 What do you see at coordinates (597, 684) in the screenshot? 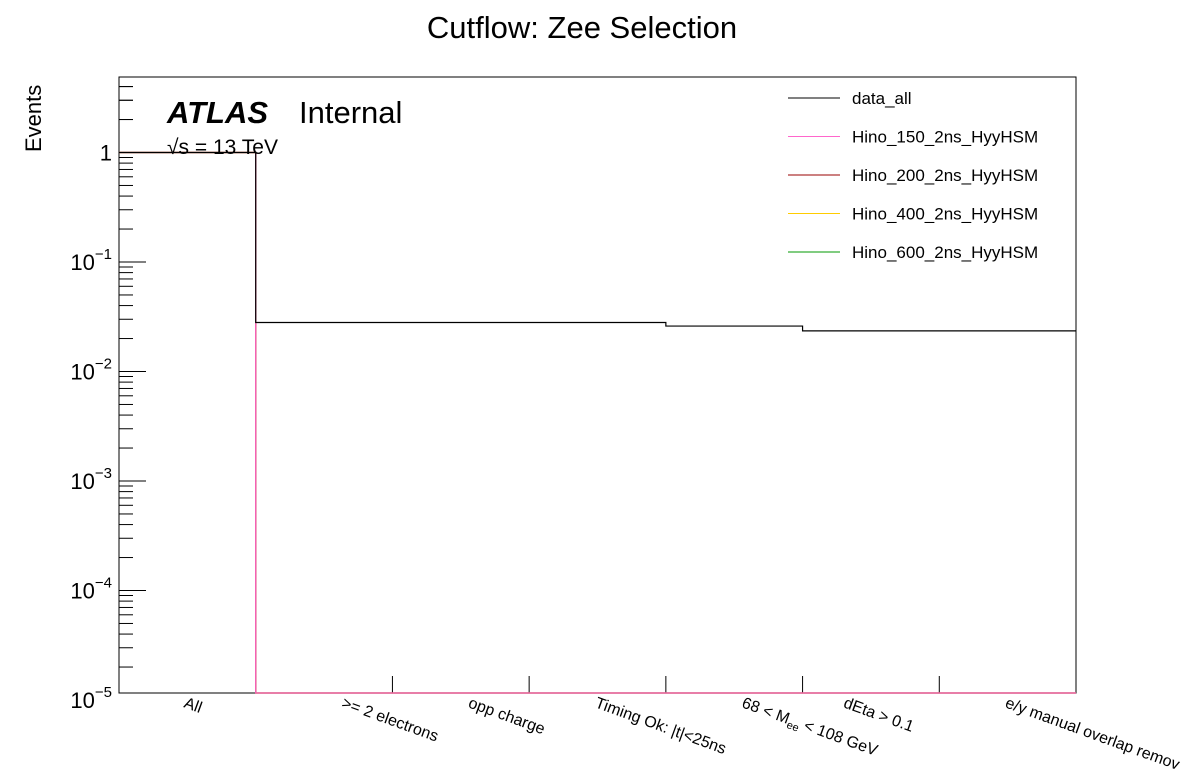
I see `x-axis-ticks` at bounding box center [597, 684].